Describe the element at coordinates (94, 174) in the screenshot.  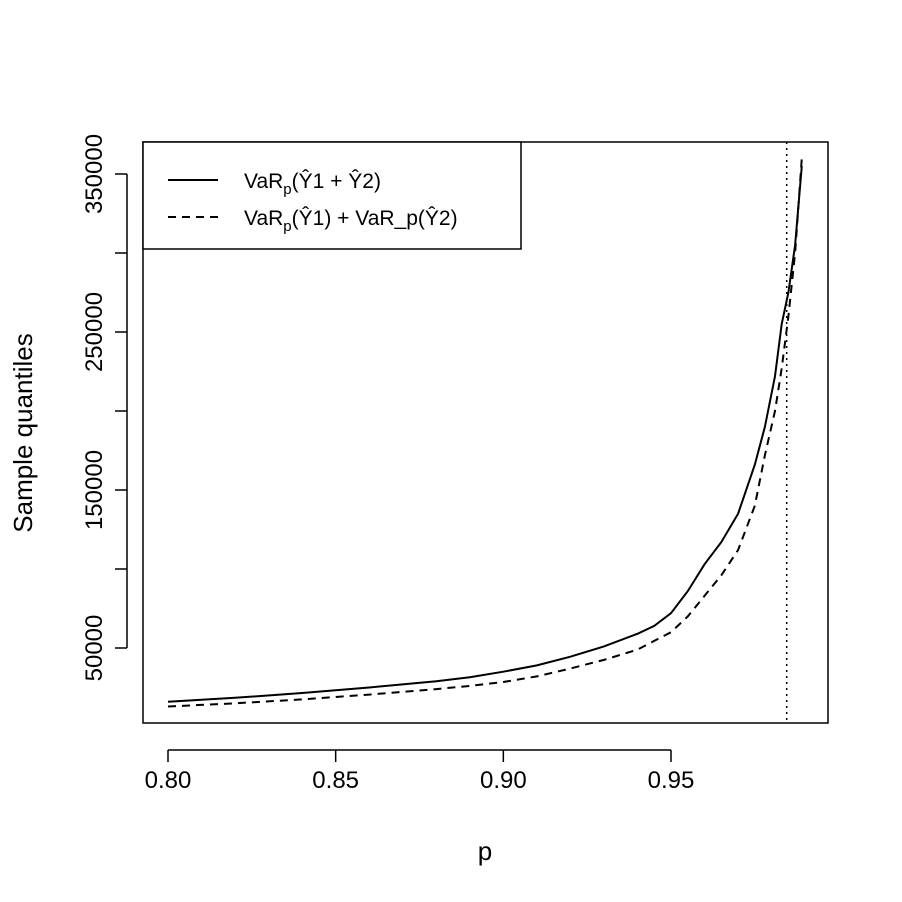
I see `y-tick-label: 350000` at that location.